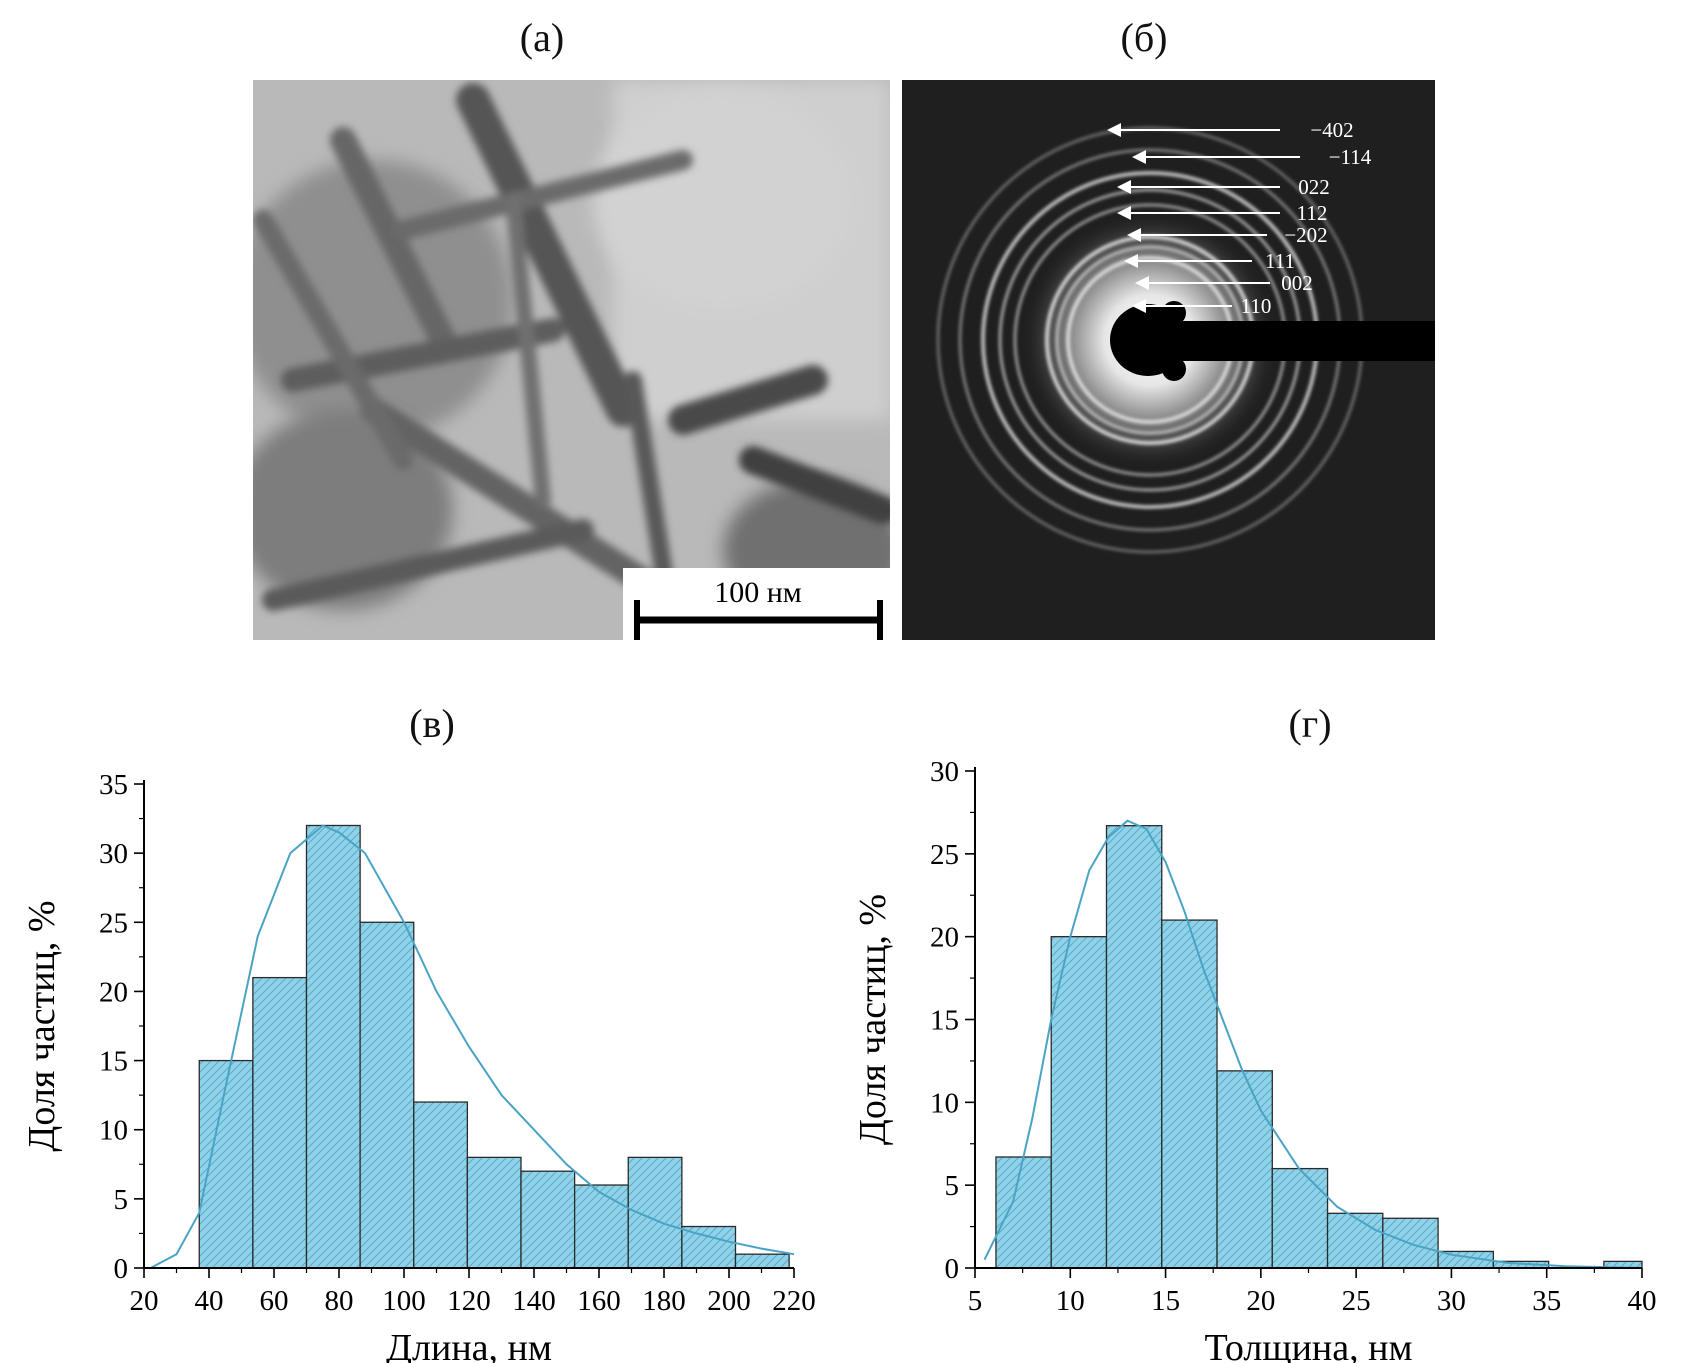 This screenshot has width=1686, height=1363. Describe the element at coordinates (1331, 130) in the screenshot. I see `ring-label: −402` at that location.